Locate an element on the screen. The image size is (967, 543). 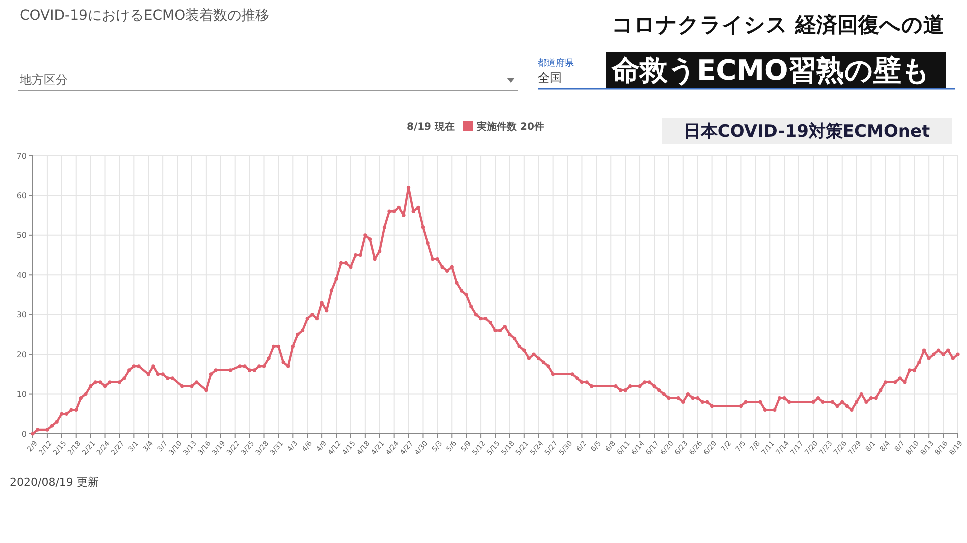
y-tick-label: 70 is located at coordinates (21, 156).